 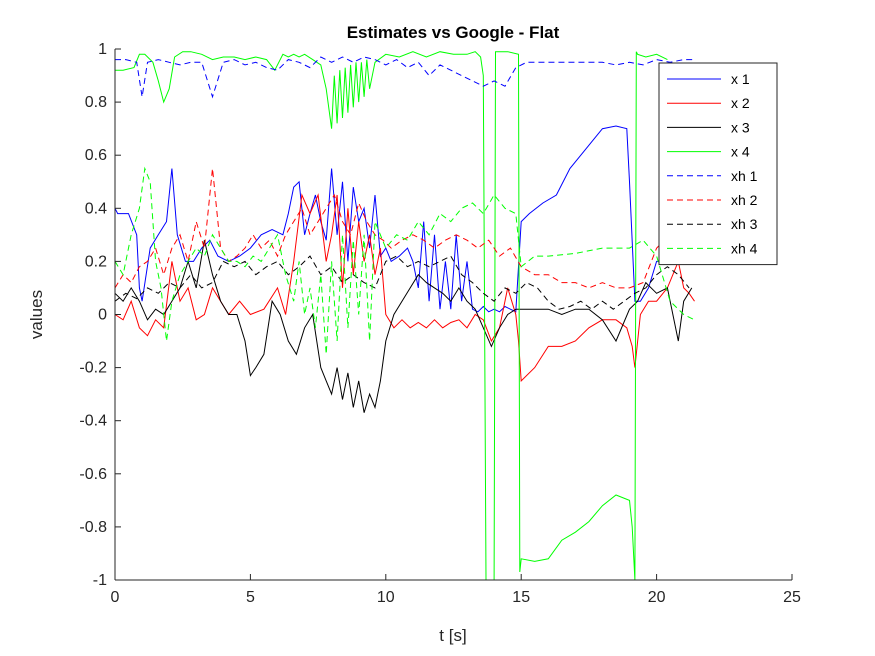 I want to click on y-tick-label: 0.4, so click(x=96, y=208).